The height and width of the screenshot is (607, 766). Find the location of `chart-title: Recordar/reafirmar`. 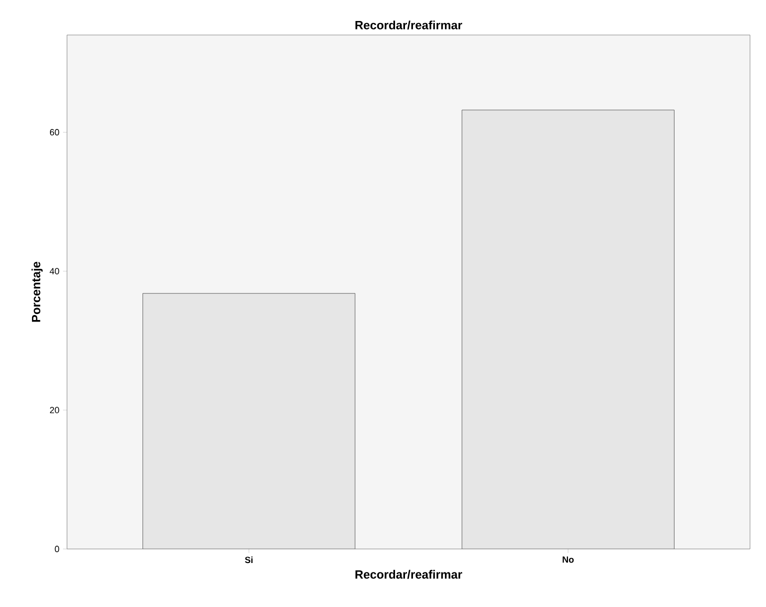

chart-title: Recordar/reafirmar is located at coordinates (408, 25).